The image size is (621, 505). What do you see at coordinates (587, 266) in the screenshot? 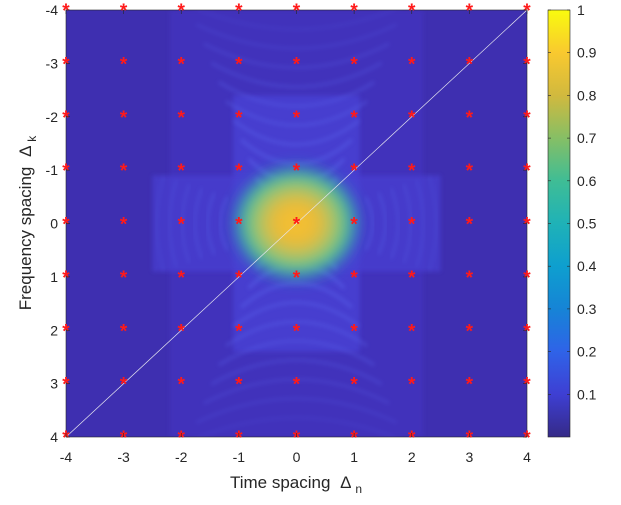
I see `colorbar-tick-label: 0.4` at bounding box center [587, 266].